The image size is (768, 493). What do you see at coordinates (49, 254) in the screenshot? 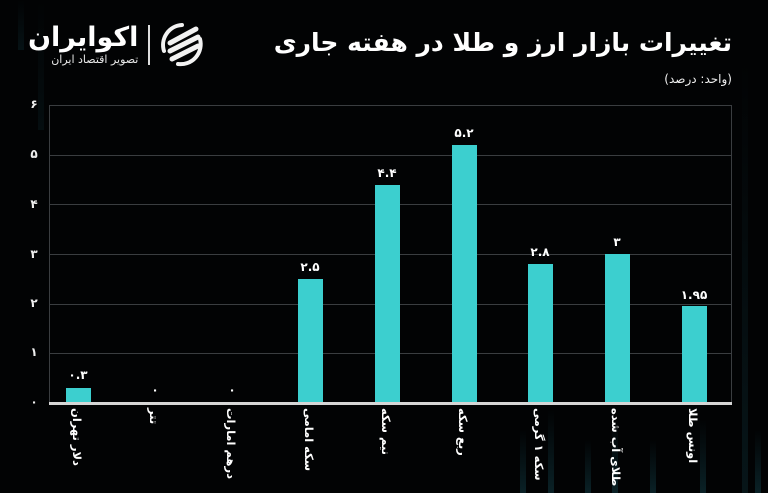
I see `plot-left-border` at bounding box center [49, 254].